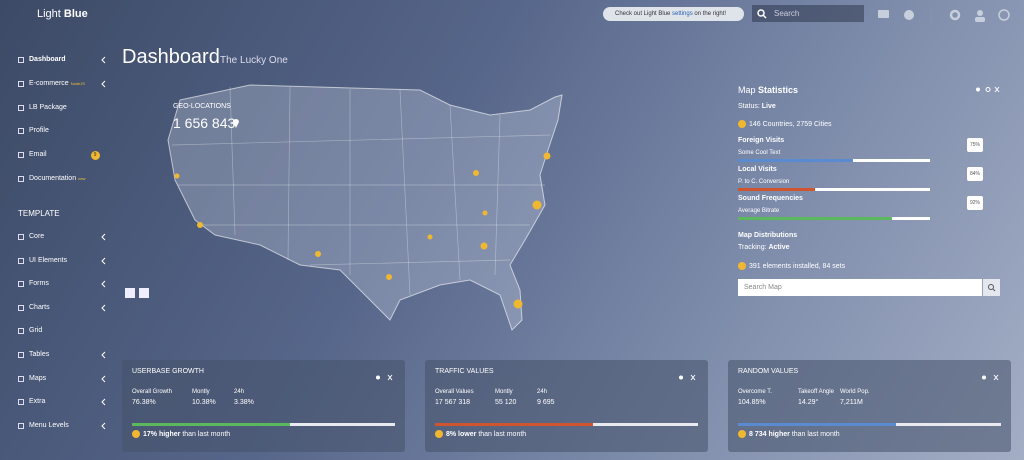 This screenshot has width=1024, height=460. Describe the element at coordinates (808, 402) in the screenshot. I see `stat-value: 14.29°` at that location.